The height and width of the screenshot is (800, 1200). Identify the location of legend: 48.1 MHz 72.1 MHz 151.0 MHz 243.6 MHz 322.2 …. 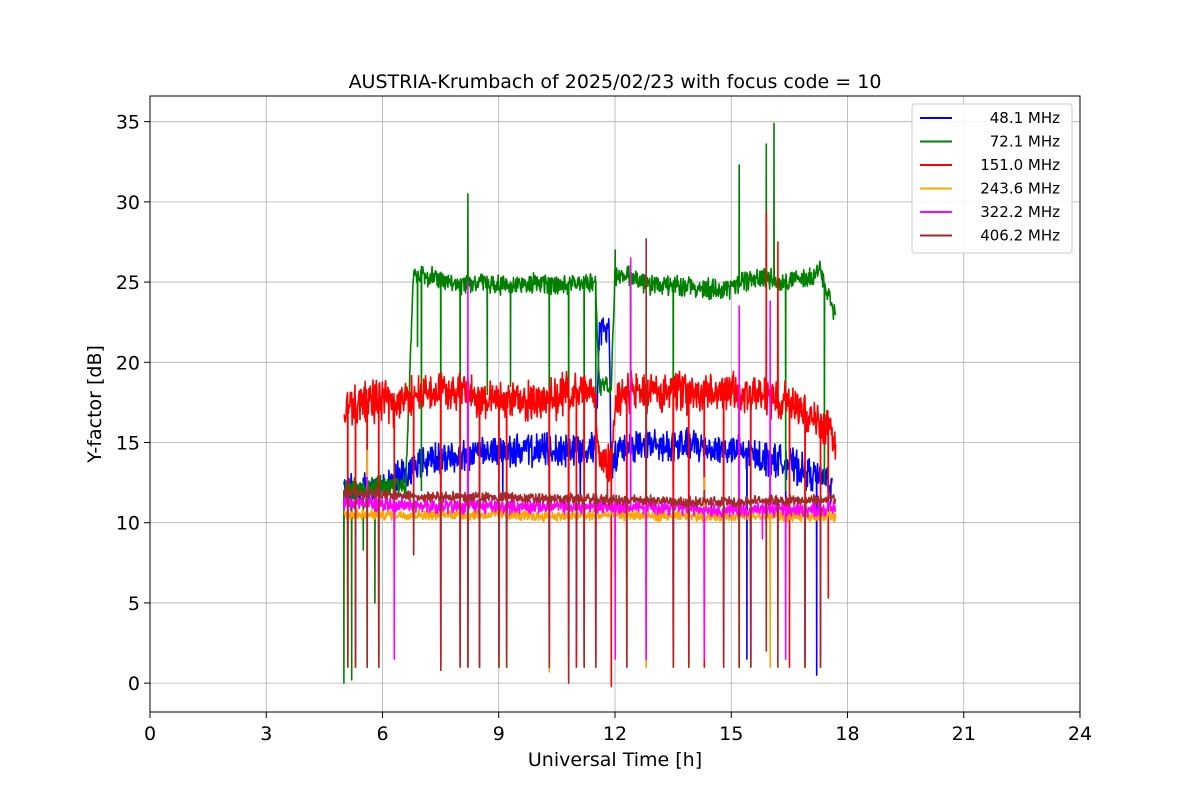
(992, 178).